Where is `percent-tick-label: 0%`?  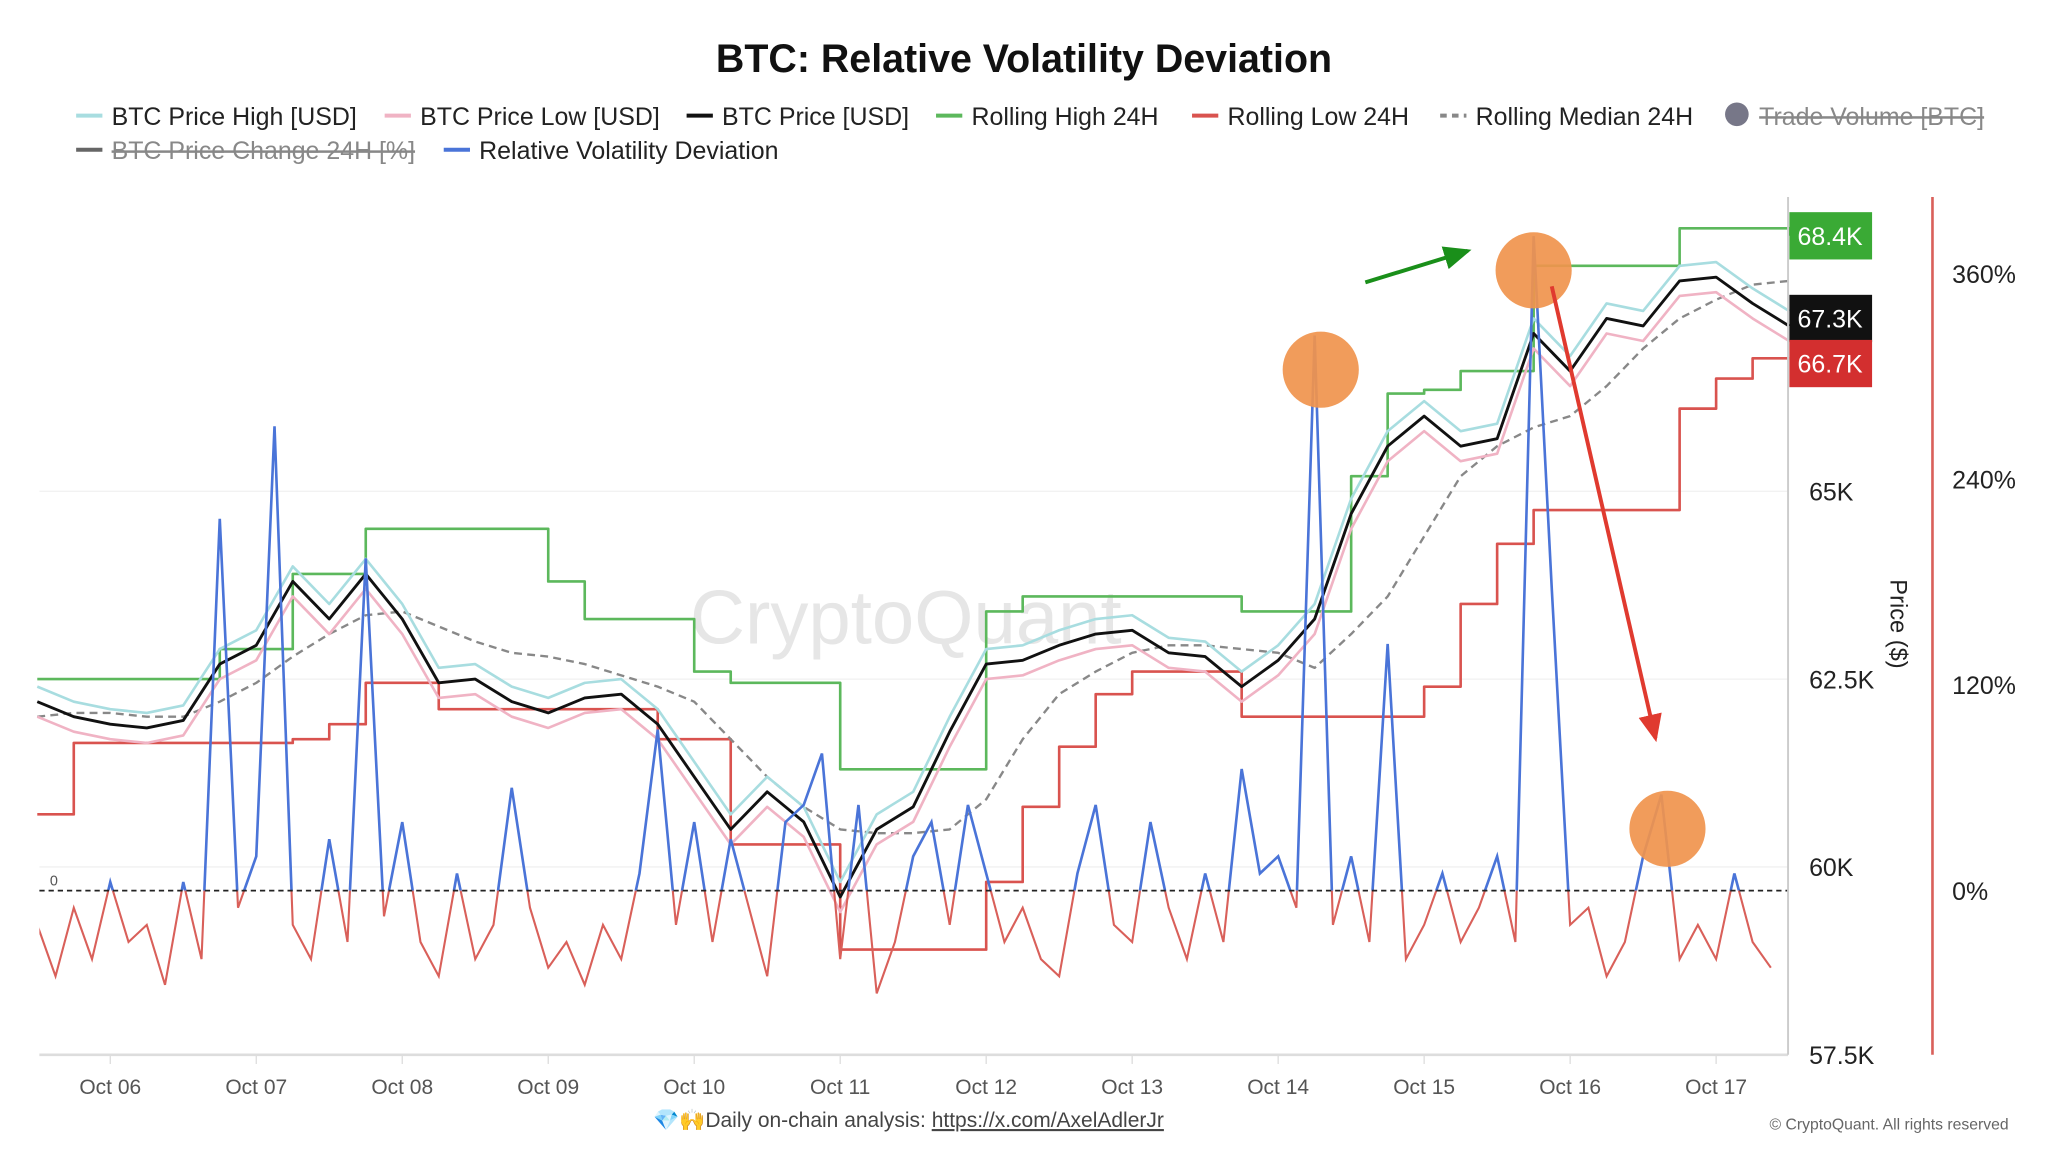
percent-tick-label: 0% is located at coordinates (1970, 892).